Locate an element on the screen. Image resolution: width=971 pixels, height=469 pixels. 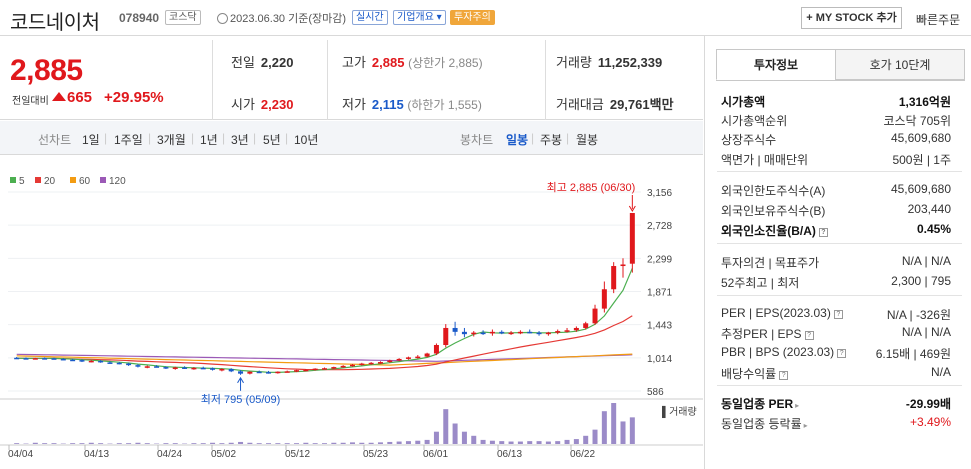
tab-3month: 3개월 is located at coordinates (171, 140).